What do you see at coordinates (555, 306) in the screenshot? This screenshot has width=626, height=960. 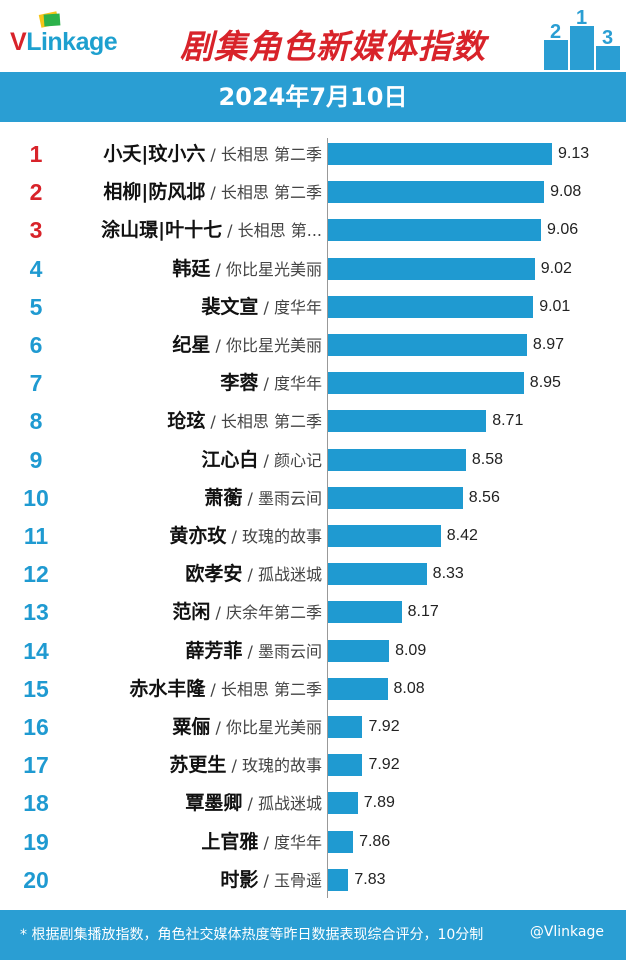 I see `data-label: 9.01` at bounding box center [555, 306].